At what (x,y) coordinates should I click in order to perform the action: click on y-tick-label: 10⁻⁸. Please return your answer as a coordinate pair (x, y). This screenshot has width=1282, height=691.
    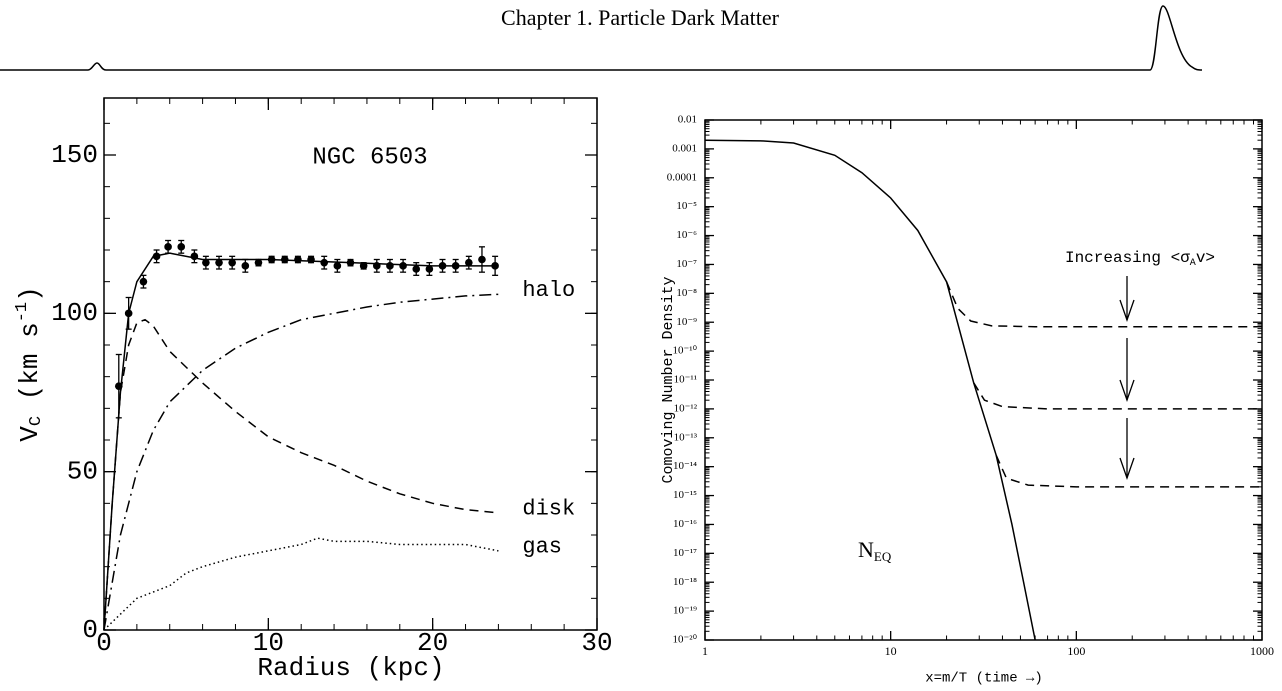
    Looking at the image, I should click on (686, 293).